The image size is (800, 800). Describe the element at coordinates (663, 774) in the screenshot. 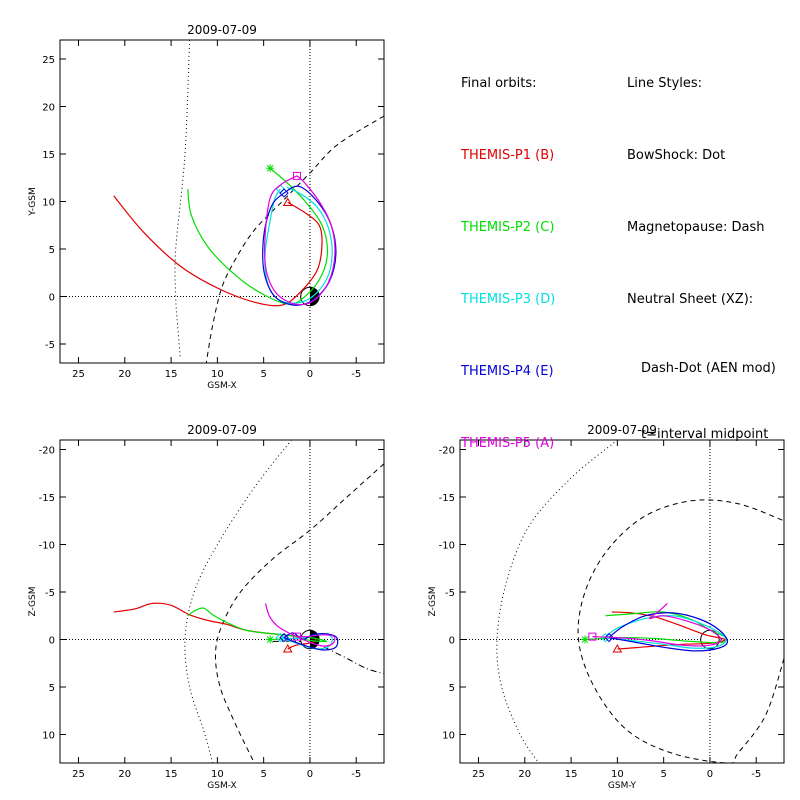

I see `chart3-xtick-label: 5` at that location.